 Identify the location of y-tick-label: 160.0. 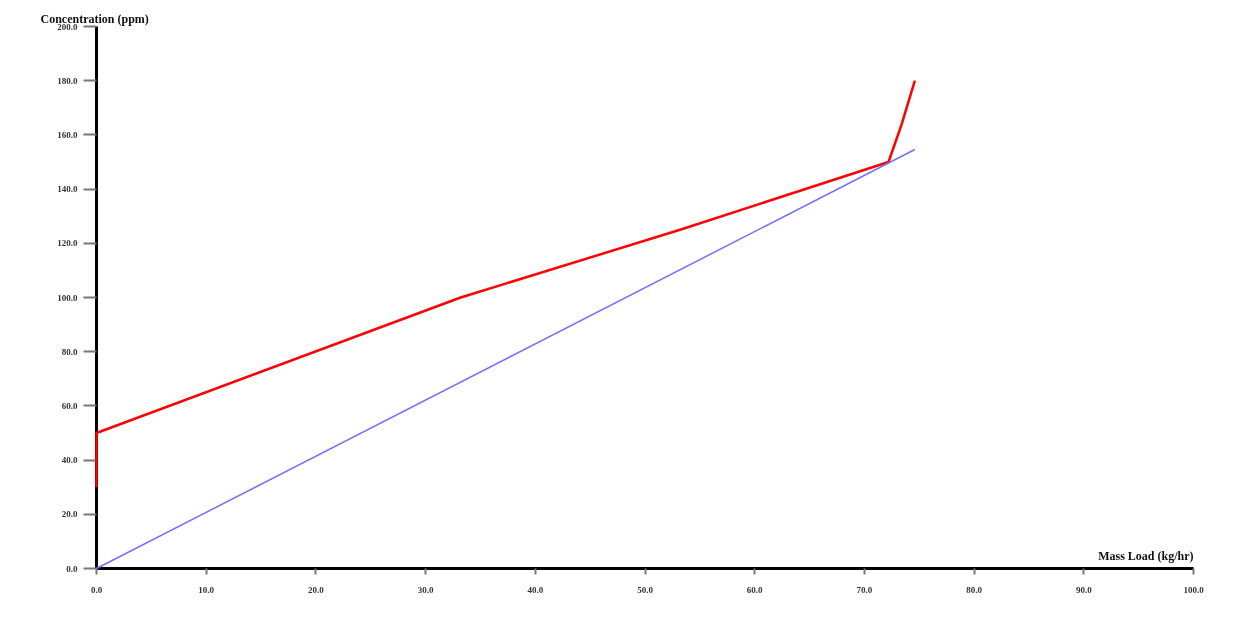
(67, 134).